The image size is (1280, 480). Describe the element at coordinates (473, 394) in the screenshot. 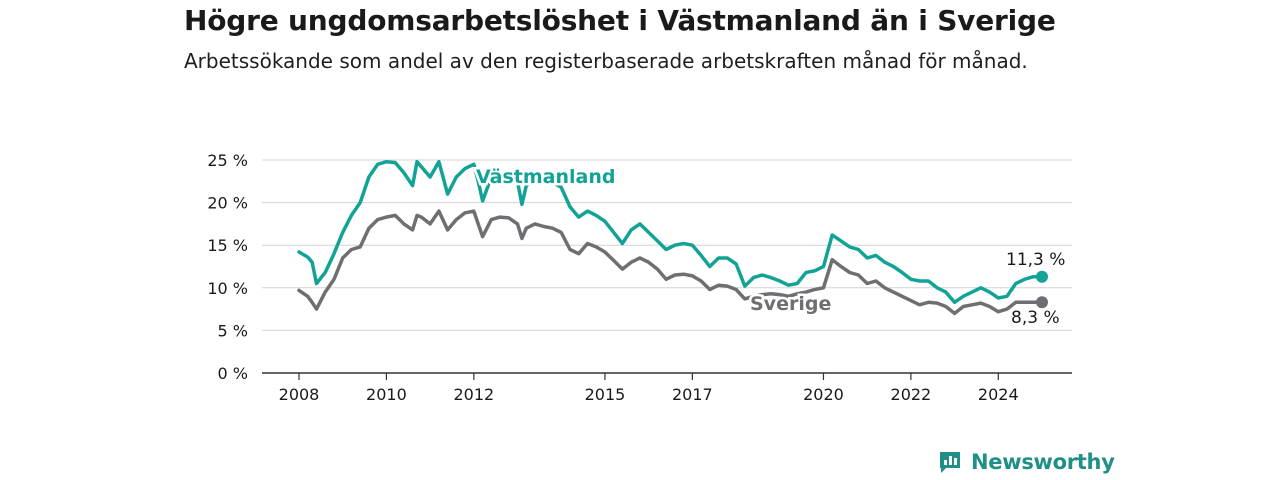

I see `x-tick-label: 2012` at that location.